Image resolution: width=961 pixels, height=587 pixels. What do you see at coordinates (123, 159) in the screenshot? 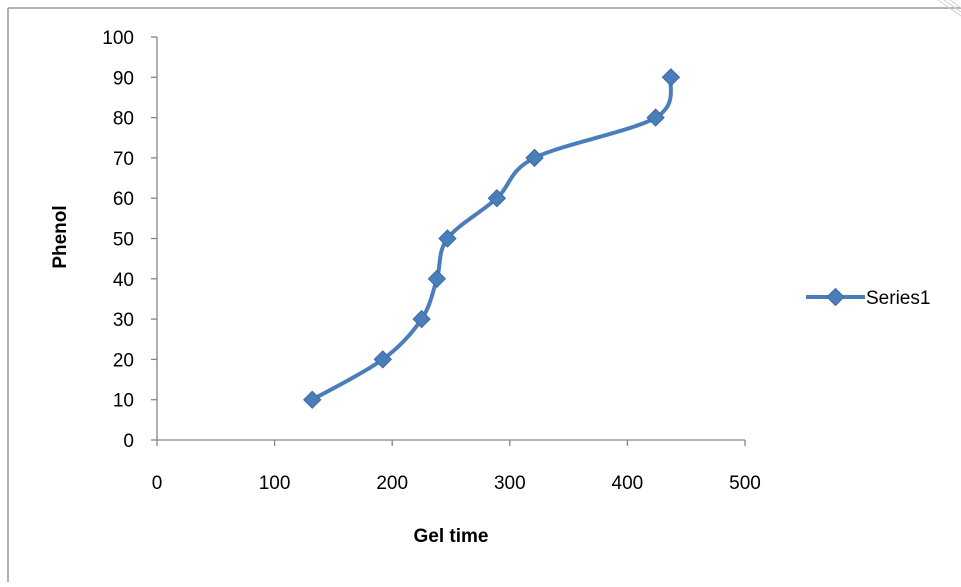
I see `y-tick-label: 70` at bounding box center [123, 159].